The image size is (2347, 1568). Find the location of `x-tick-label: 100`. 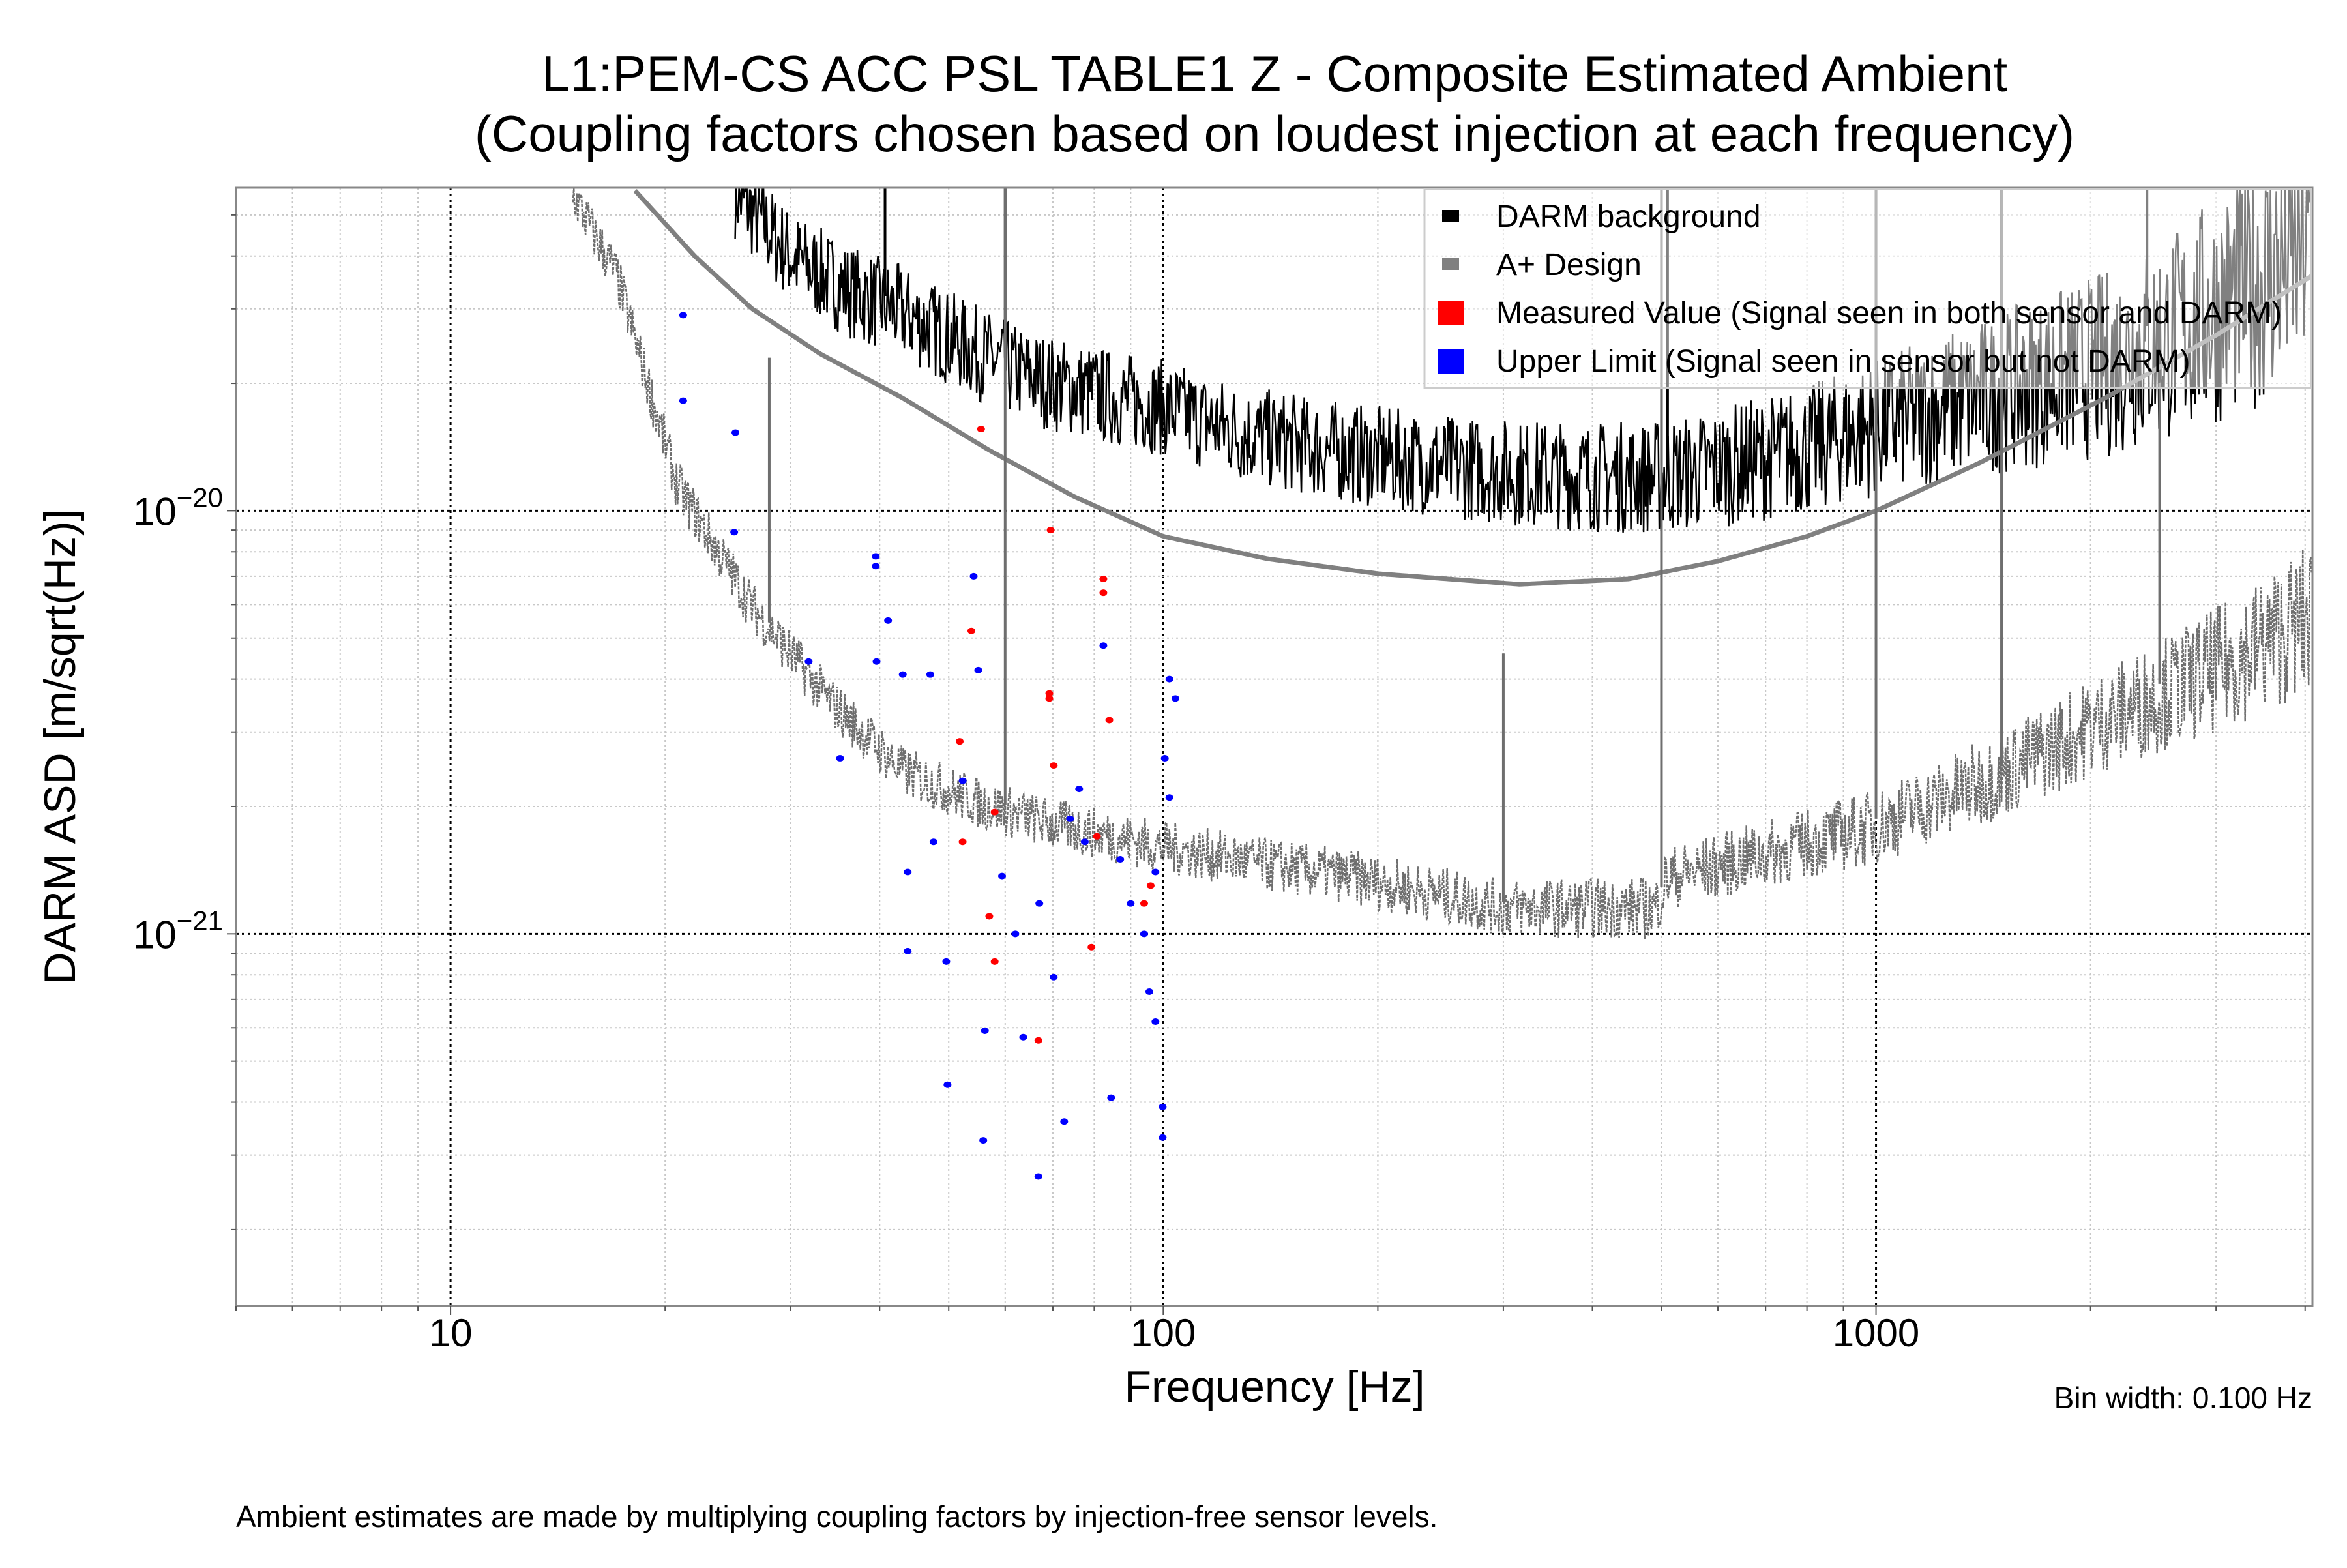

x-tick-label: 100 is located at coordinates (1163, 1333).